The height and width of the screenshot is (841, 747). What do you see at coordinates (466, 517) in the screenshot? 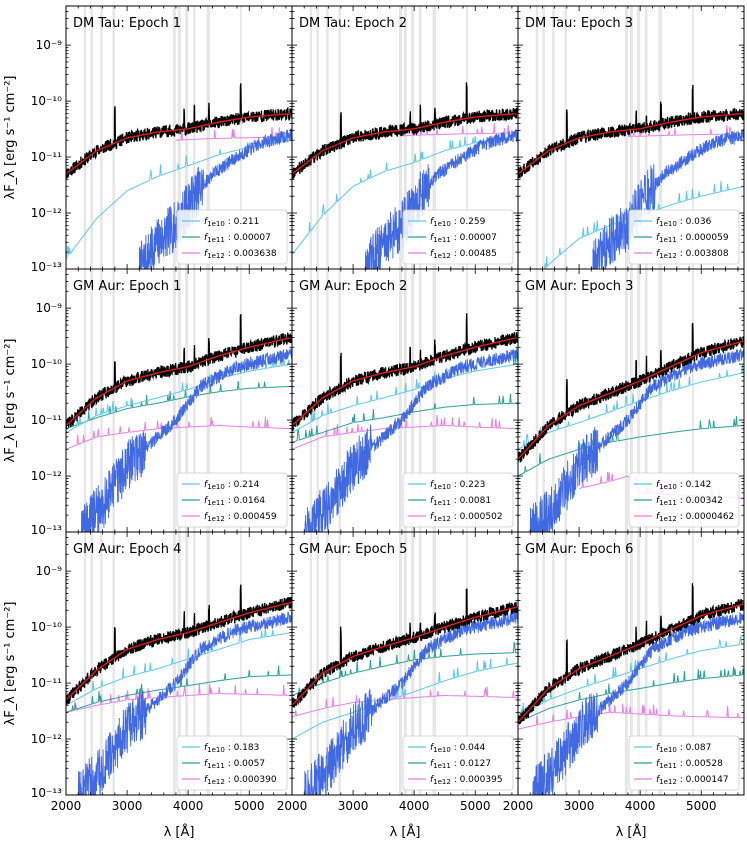
I see `legend-label: f1e12 : 0.000502` at bounding box center [466, 517].